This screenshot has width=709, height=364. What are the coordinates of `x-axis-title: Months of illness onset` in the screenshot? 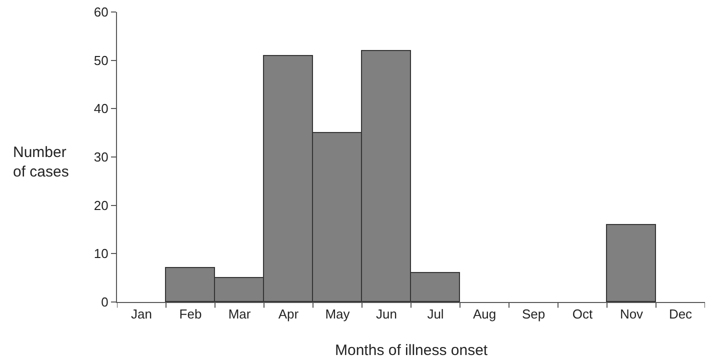 It's located at (411, 350).